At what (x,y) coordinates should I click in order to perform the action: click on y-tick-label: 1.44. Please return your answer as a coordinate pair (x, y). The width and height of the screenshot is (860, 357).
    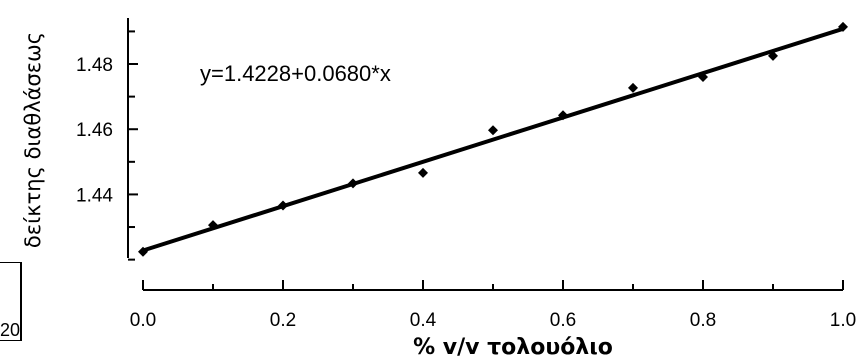
    Looking at the image, I should click on (94, 195).